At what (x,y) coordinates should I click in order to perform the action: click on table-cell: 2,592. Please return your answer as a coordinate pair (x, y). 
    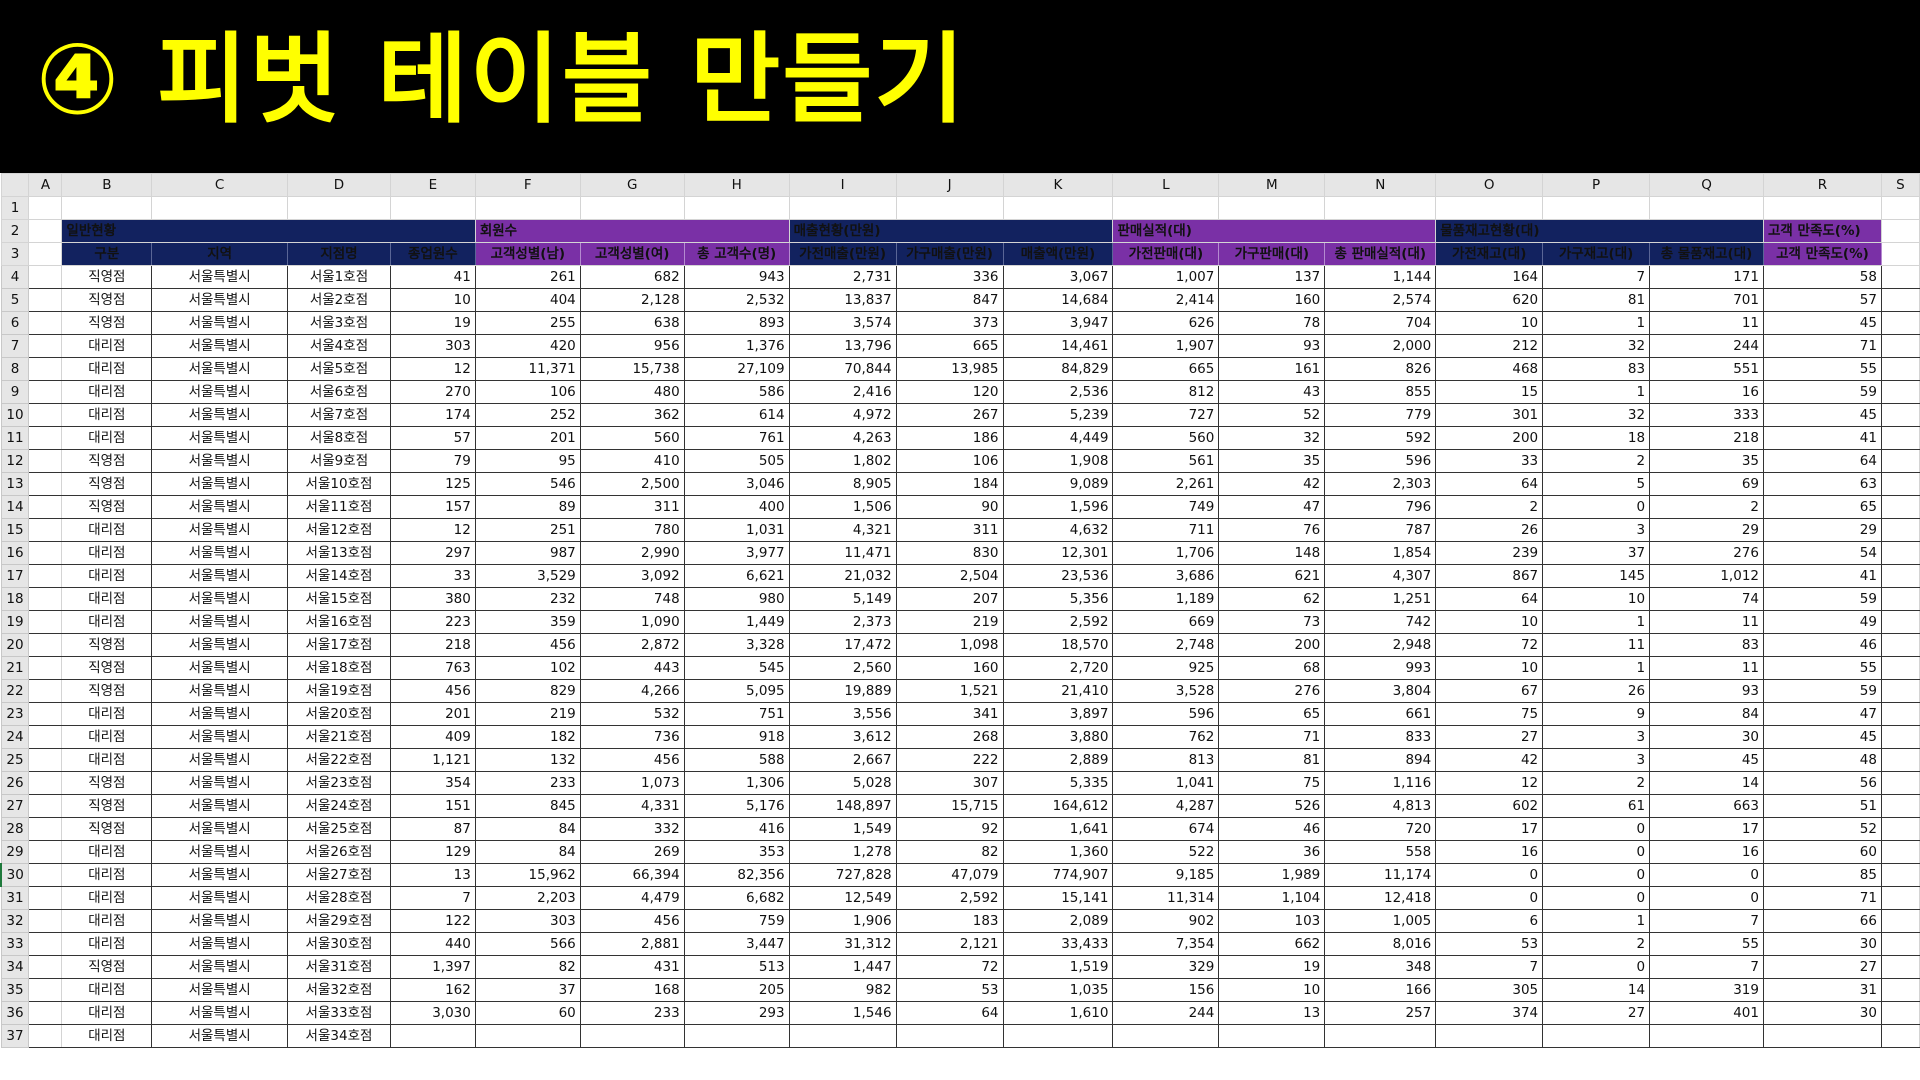
    Looking at the image, I should click on (949, 898).